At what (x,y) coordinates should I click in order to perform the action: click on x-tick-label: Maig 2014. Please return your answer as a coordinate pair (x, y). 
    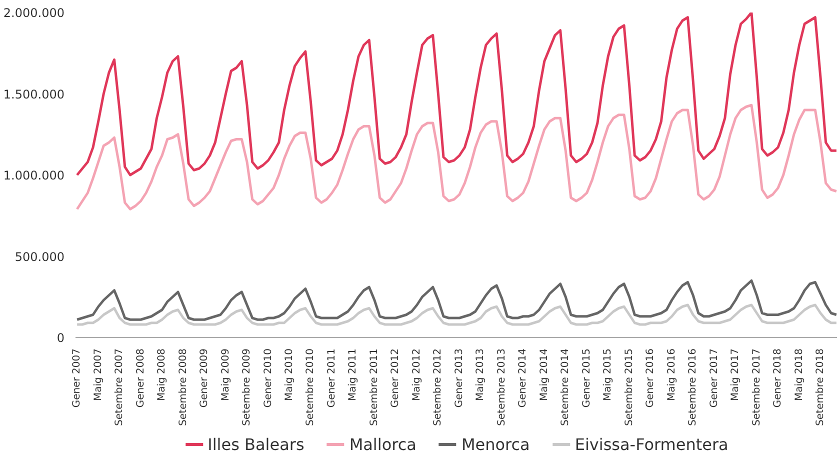
    Looking at the image, I should click on (544, 375).